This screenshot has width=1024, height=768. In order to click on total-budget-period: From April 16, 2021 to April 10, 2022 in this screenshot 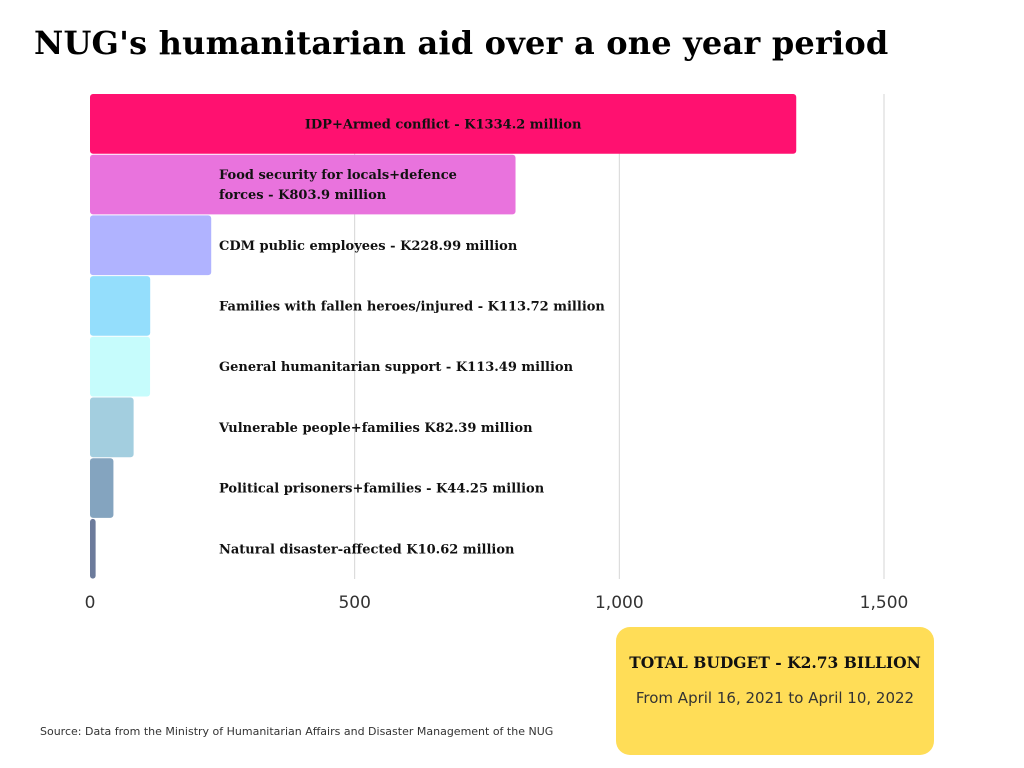, I will do `click(775, 698)`.